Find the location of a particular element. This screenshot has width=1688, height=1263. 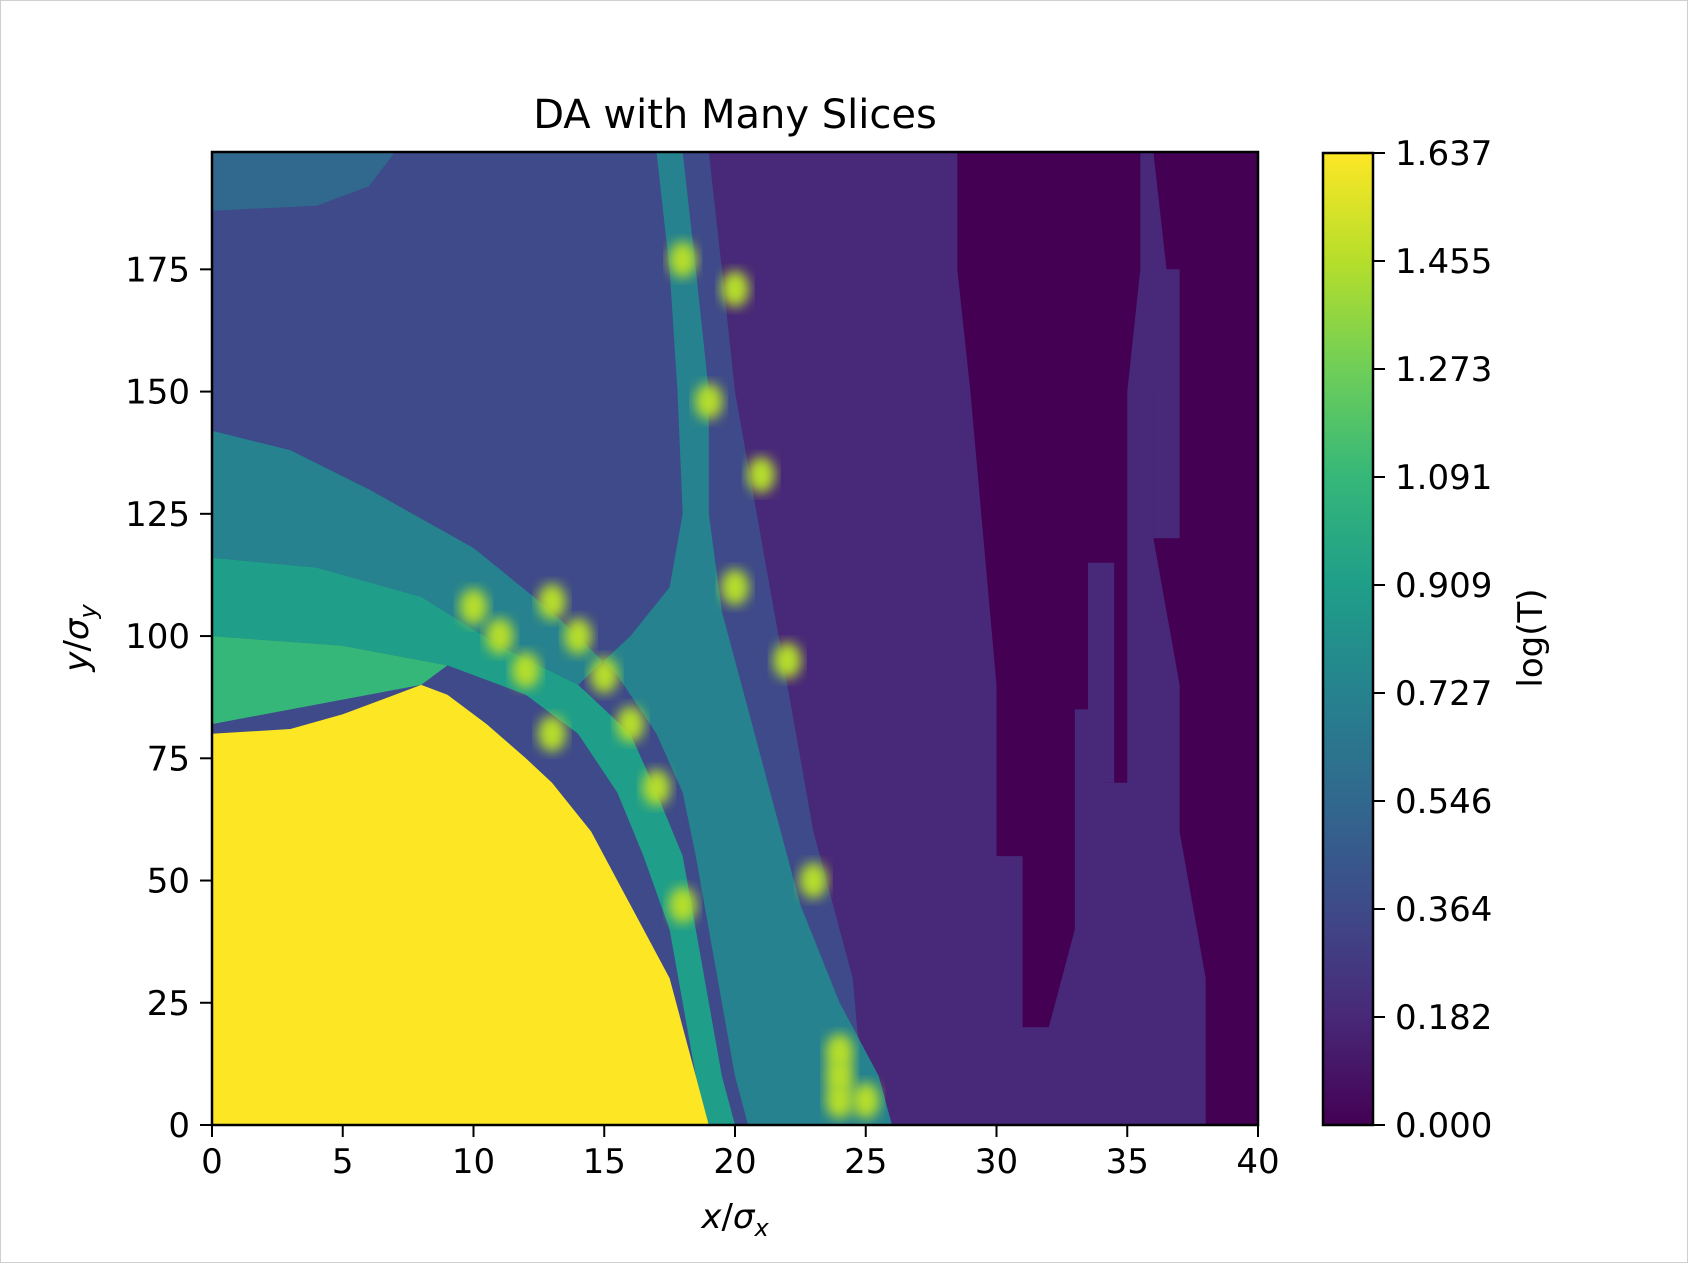

colorbar-tick-label: 0.909 is located at coordinates (1443, 586).